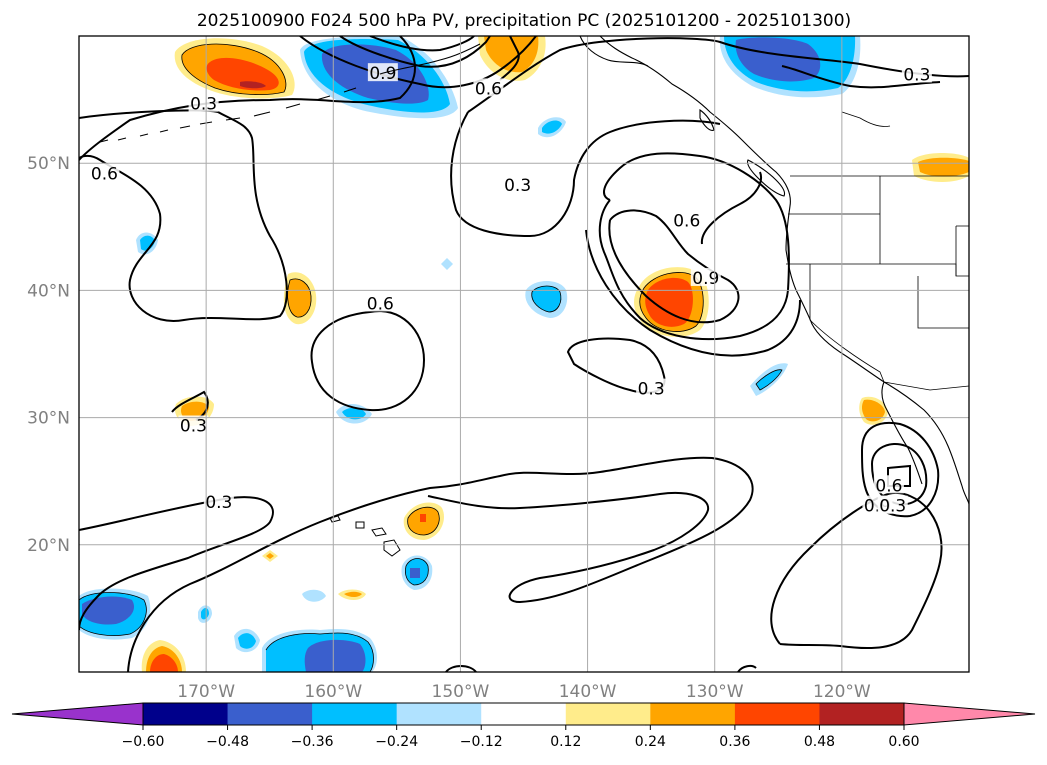 This screenshot has height=765, width=1047. What do you see at coordinates (614, 51) in the screenshot?
I see `coastline-gulf-alaska` at bounding box center [614, 51].